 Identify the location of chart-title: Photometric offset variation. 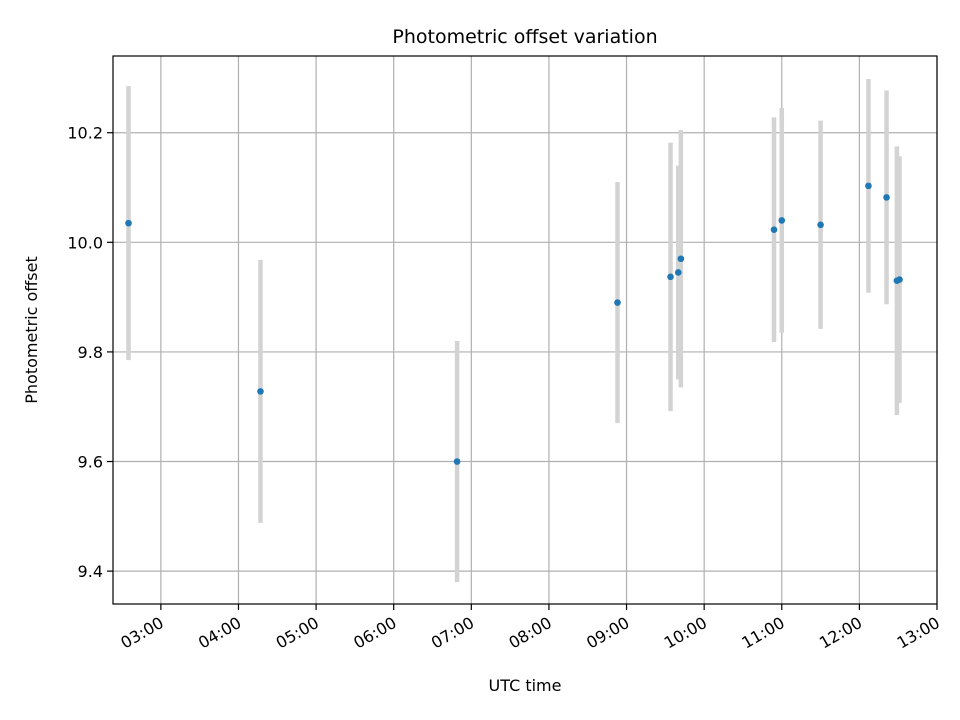
(524, 37).